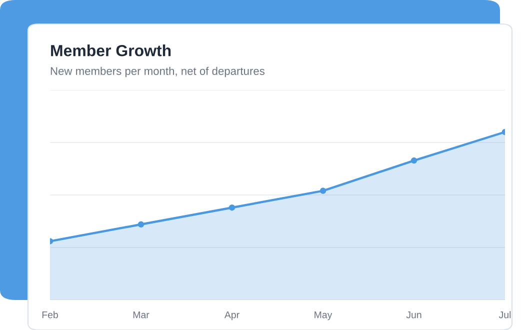  Describe the element at coordinates (141, 314) in the screenshot. I see `x-tick-label: Mar` at that location.